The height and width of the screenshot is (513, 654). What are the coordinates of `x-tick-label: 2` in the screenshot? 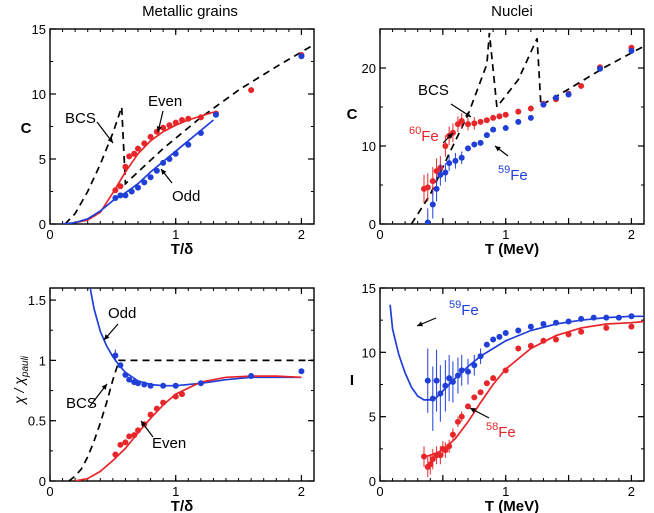 It's located at (301, 491).